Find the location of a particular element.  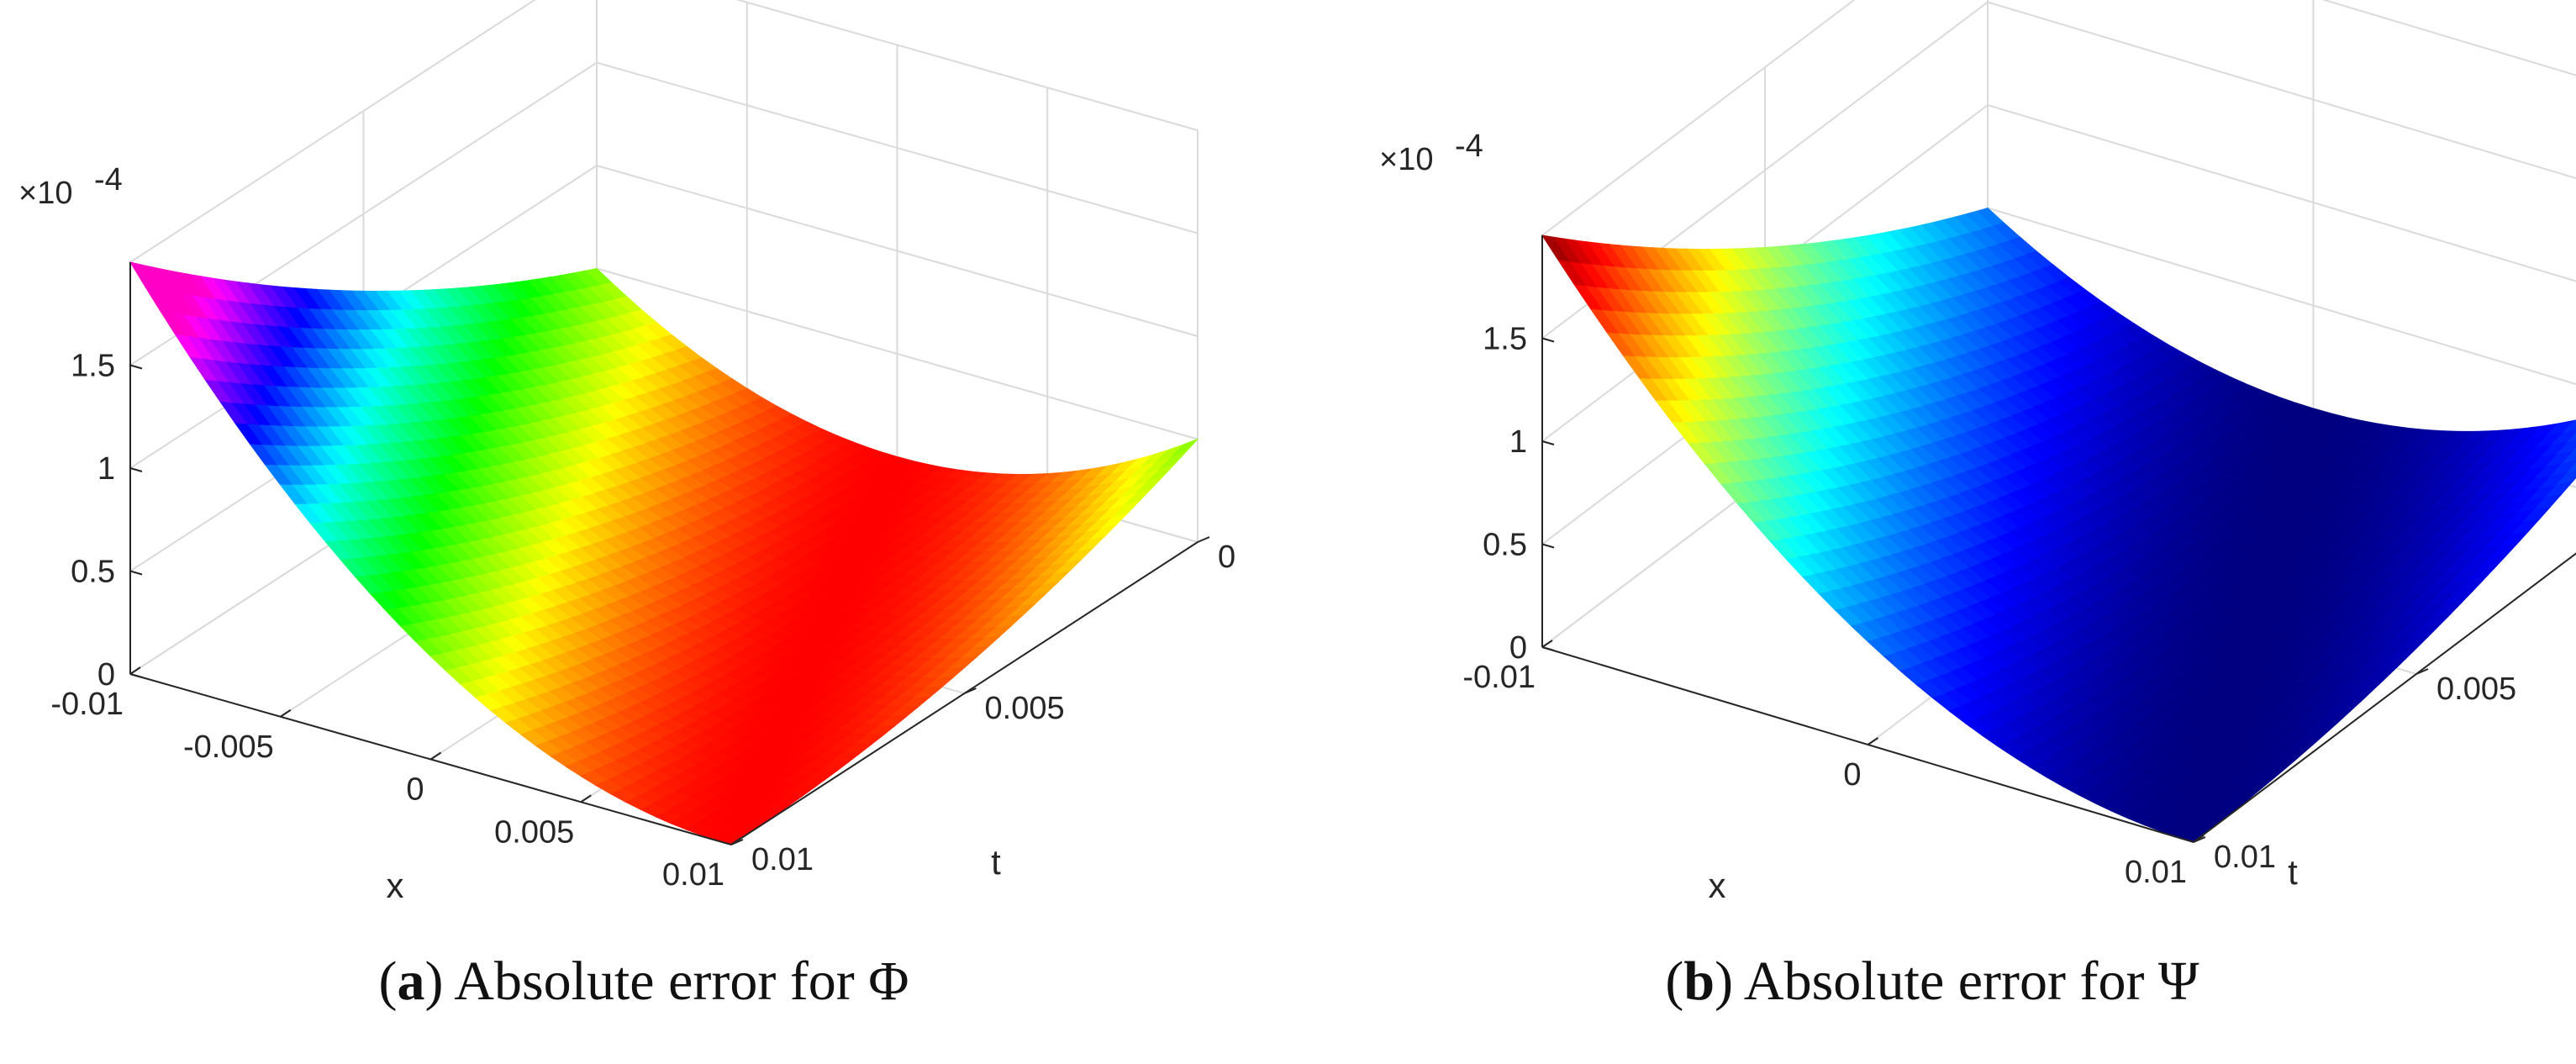

t-tick-label-2: 0 is located at coordinates (1226, 558).